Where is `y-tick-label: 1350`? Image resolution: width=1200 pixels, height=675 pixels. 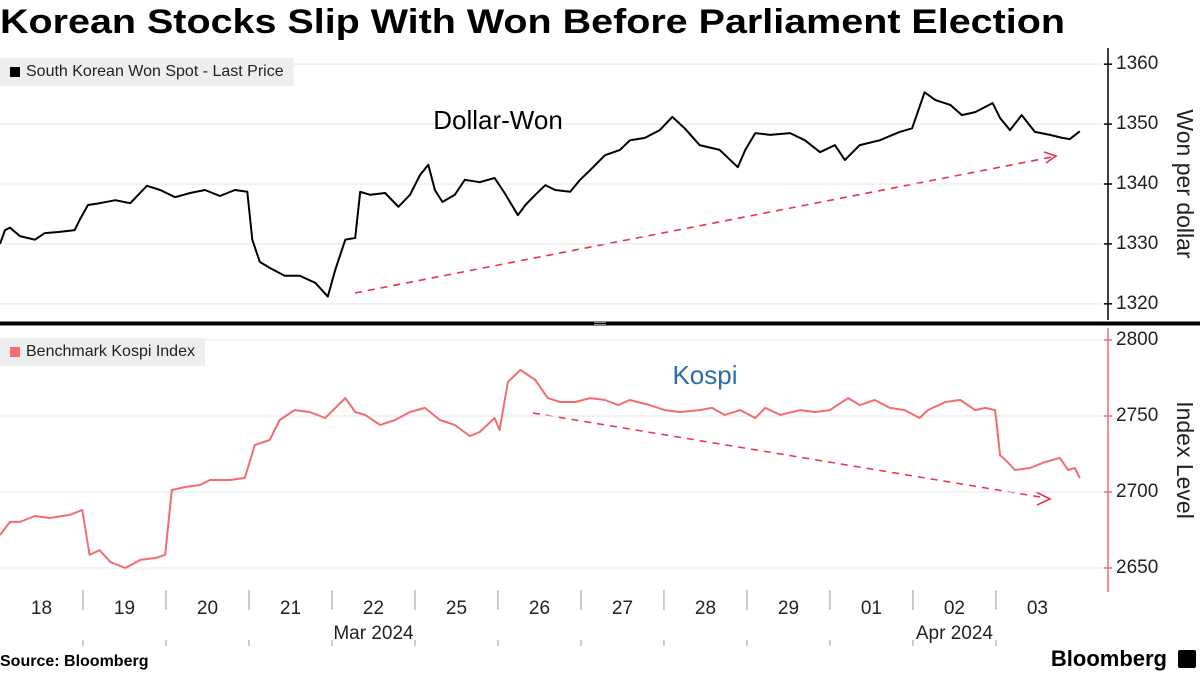 y-tick-label: 1350 is located at coordinates (1137, 123).